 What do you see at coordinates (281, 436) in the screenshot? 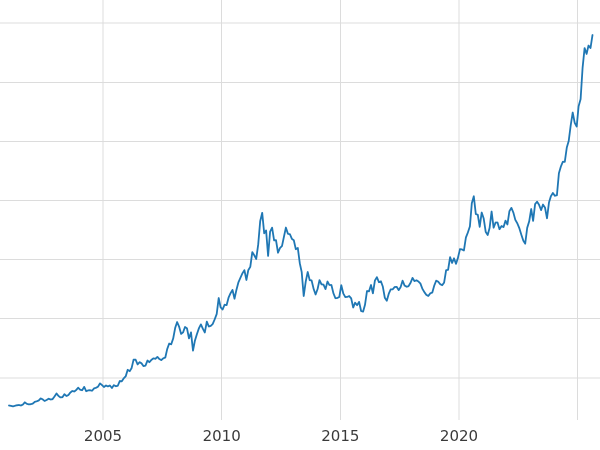
I see `x-axis-tick-labels: 2005 2010 2015 2020` at bounding box center [281, 436].